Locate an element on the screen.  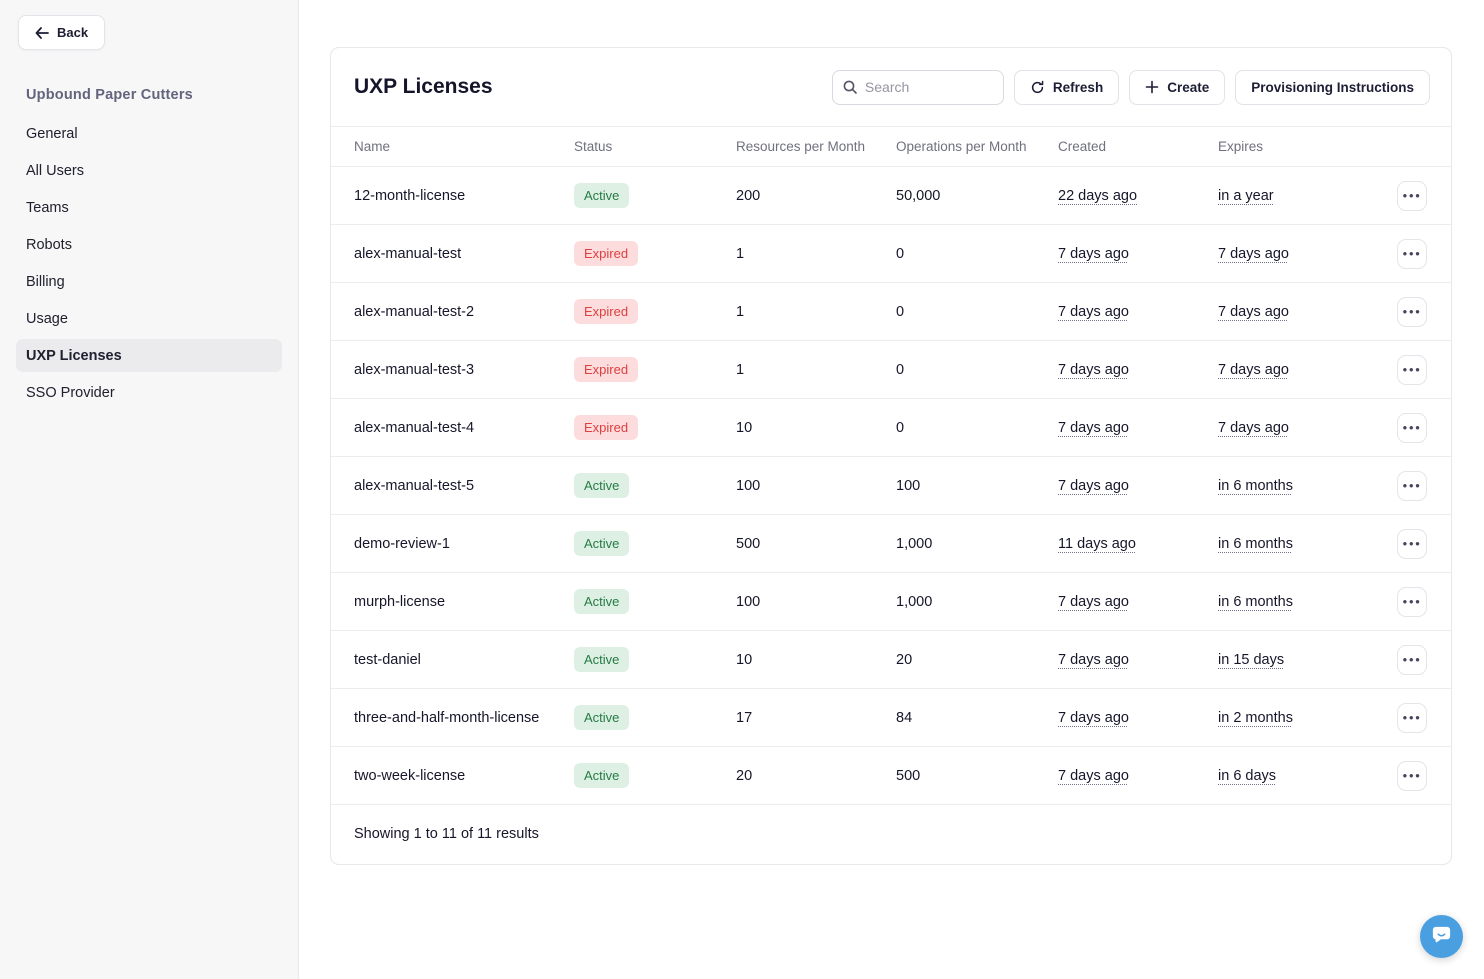
refresh-button: Refresh is located at coordinates (1066, 87).